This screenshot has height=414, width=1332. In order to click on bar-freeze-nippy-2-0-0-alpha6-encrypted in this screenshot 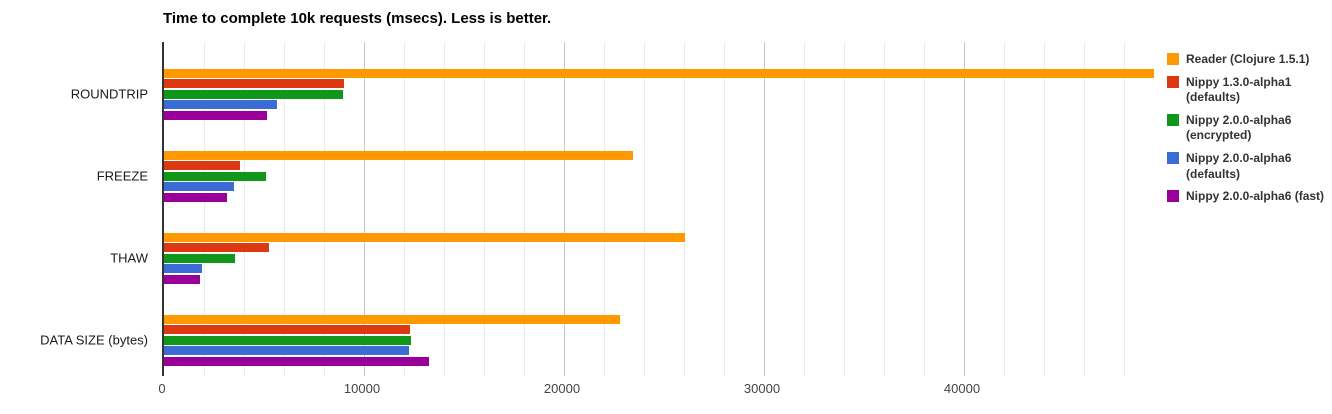, I will do `click(215, 176)`.